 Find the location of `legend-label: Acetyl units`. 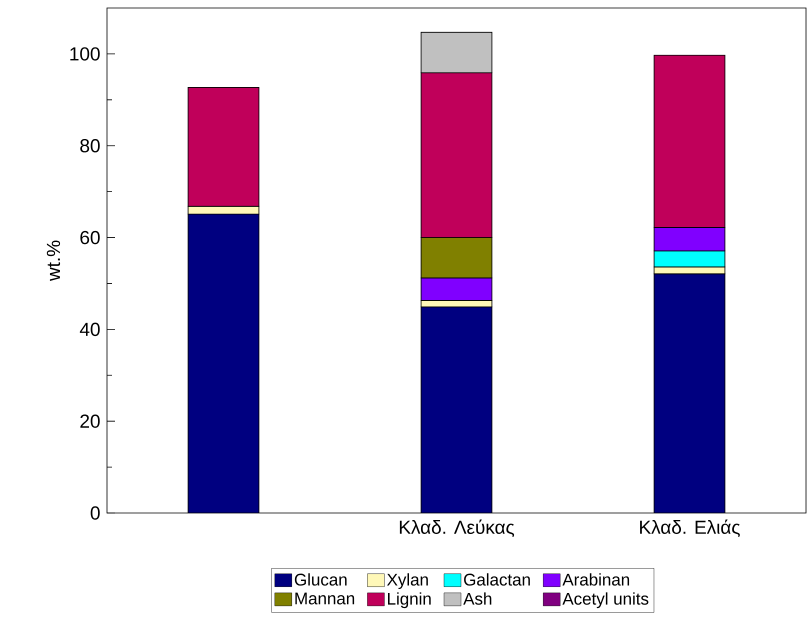

legend-label: Acetyl units is located at coordinates (605, 600).